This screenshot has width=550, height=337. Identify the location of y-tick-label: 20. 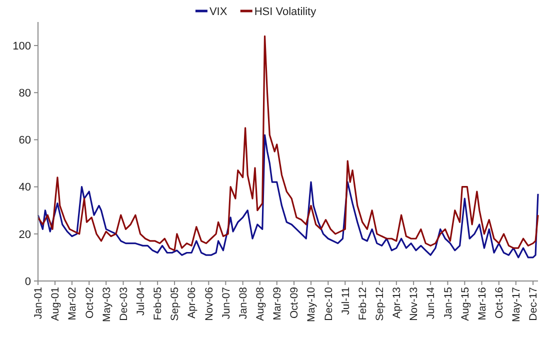
(24, 234).